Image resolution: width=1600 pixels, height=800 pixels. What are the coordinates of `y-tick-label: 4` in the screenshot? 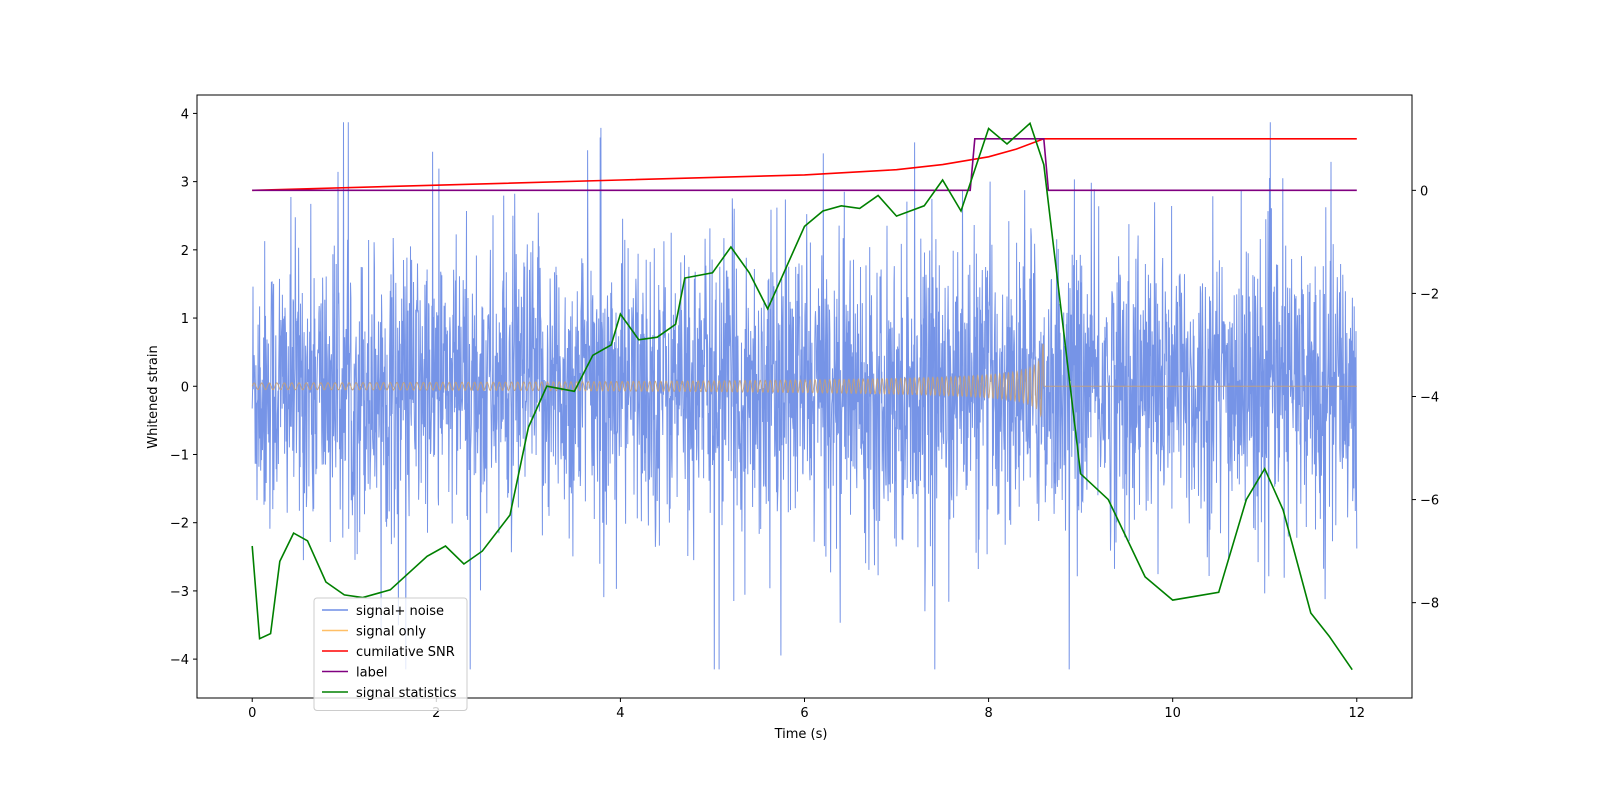 It's located at (185, 114).